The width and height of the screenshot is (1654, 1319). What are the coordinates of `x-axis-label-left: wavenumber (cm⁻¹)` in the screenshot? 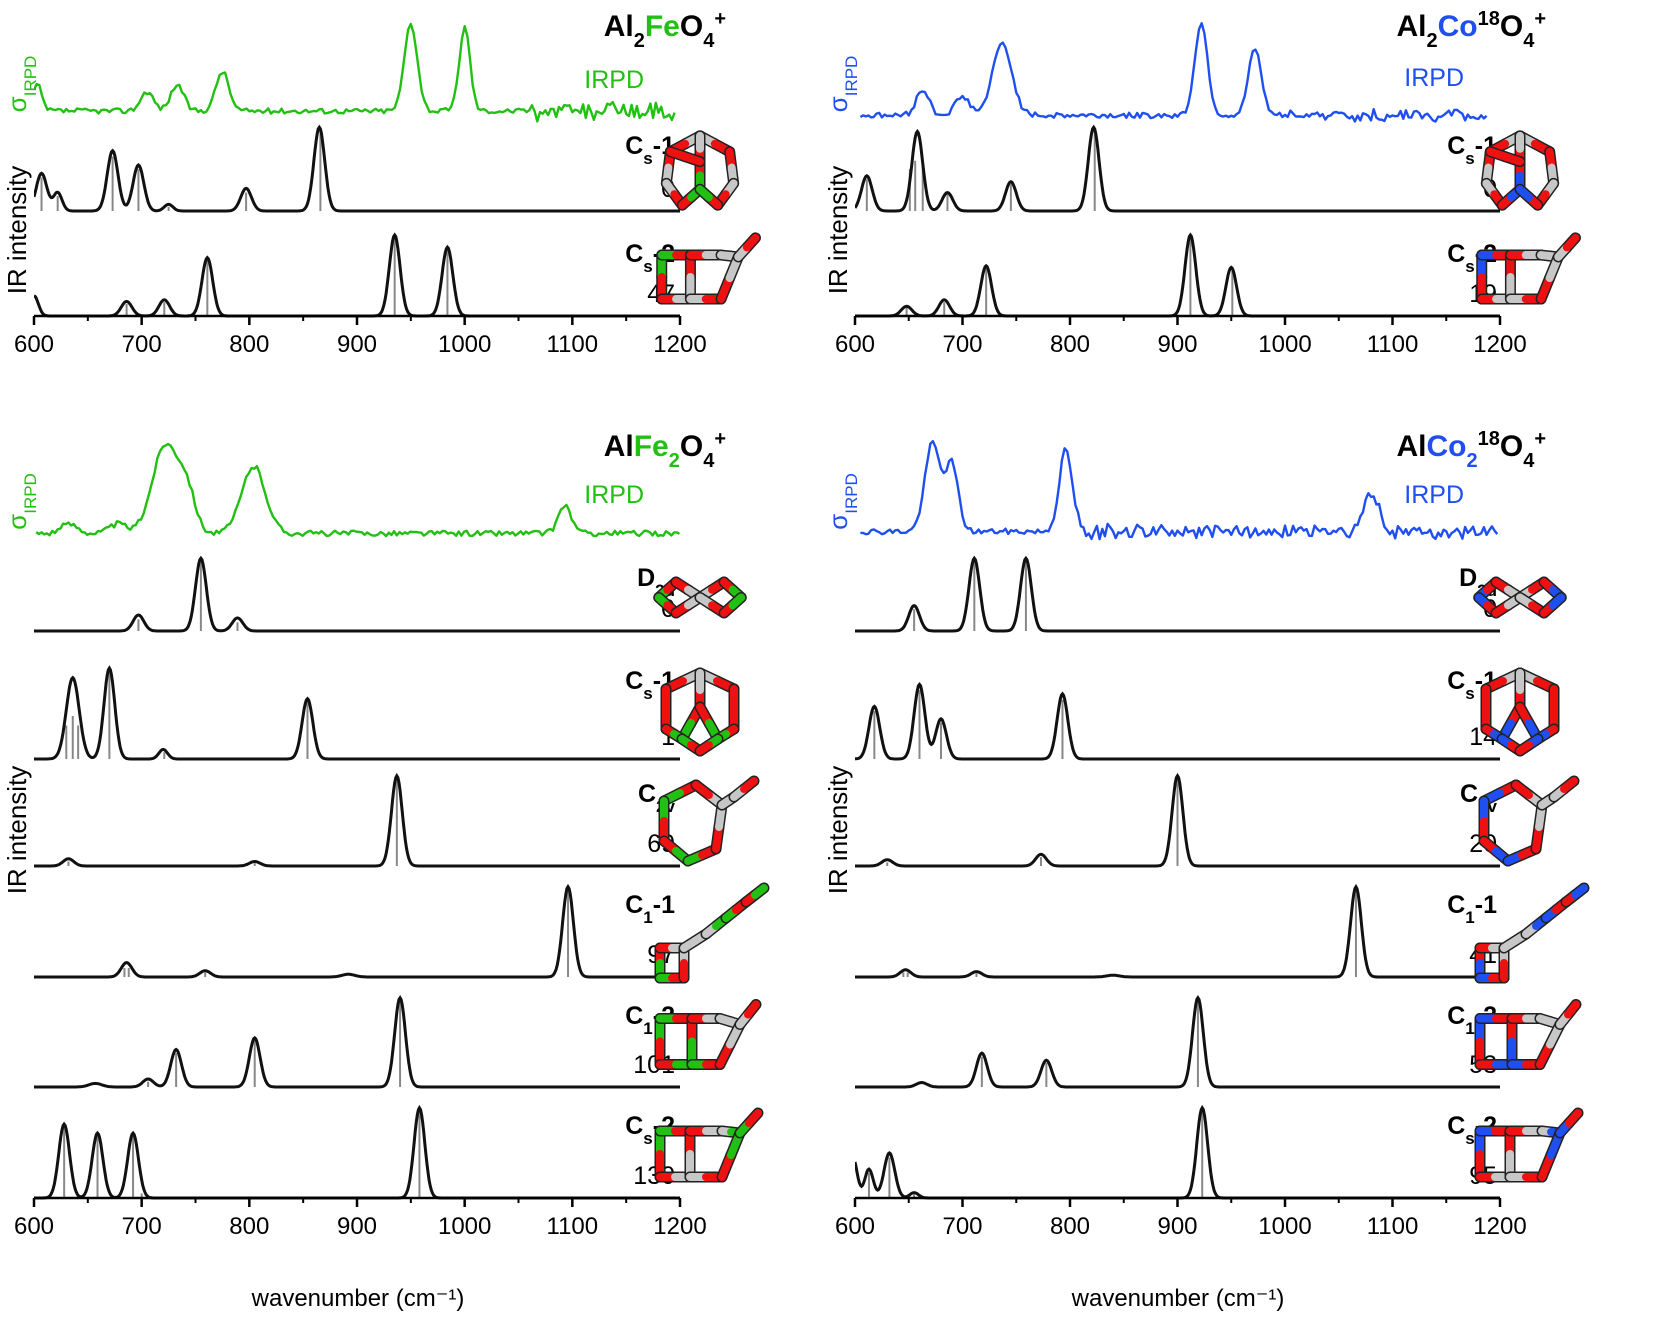 It's located at (358, 1298).